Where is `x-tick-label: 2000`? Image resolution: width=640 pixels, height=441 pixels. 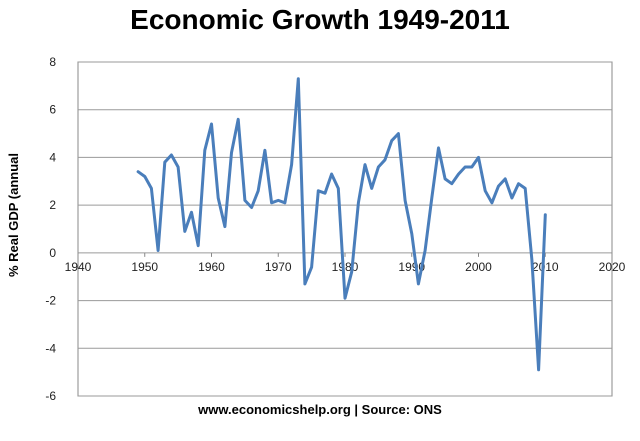
x-tick-label: 2000 is located at coordinates (478, 267).